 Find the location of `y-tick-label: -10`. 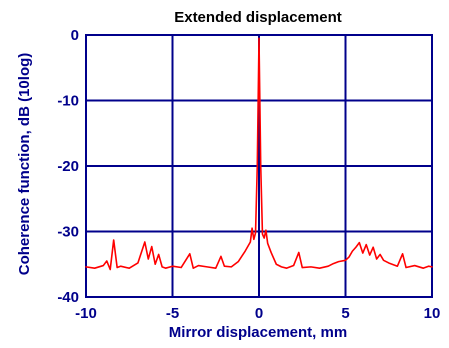

y-tick-label: -10 is located at coordinates (68, 101).